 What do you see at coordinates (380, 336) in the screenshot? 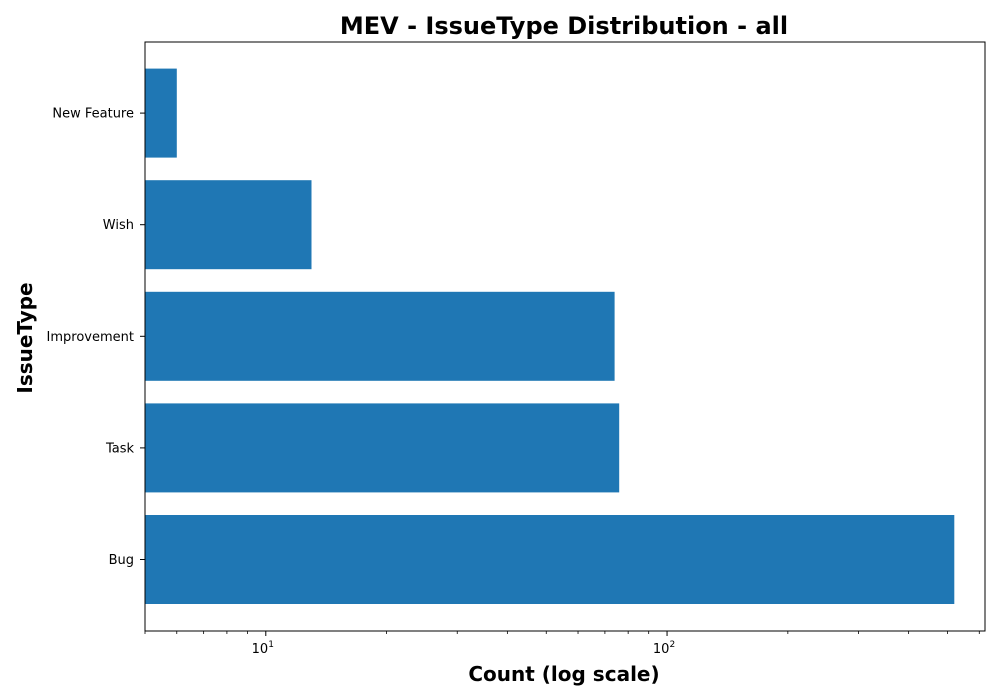
I see `bar-improvement` at bounding box center [380, 336].